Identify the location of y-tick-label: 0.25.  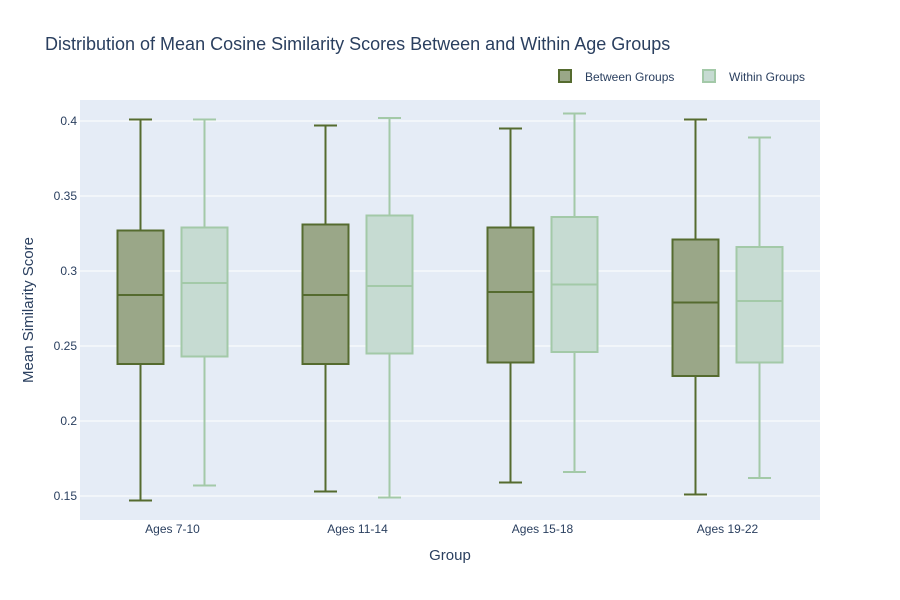
(66, 346).